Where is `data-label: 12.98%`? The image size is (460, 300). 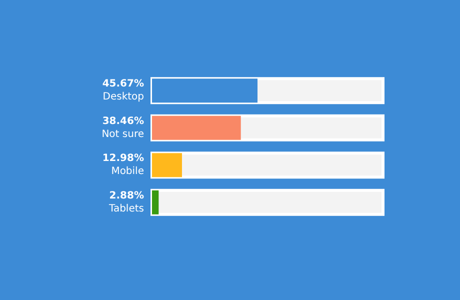
data-label: 12.98% is located at coordinates (123, 158).